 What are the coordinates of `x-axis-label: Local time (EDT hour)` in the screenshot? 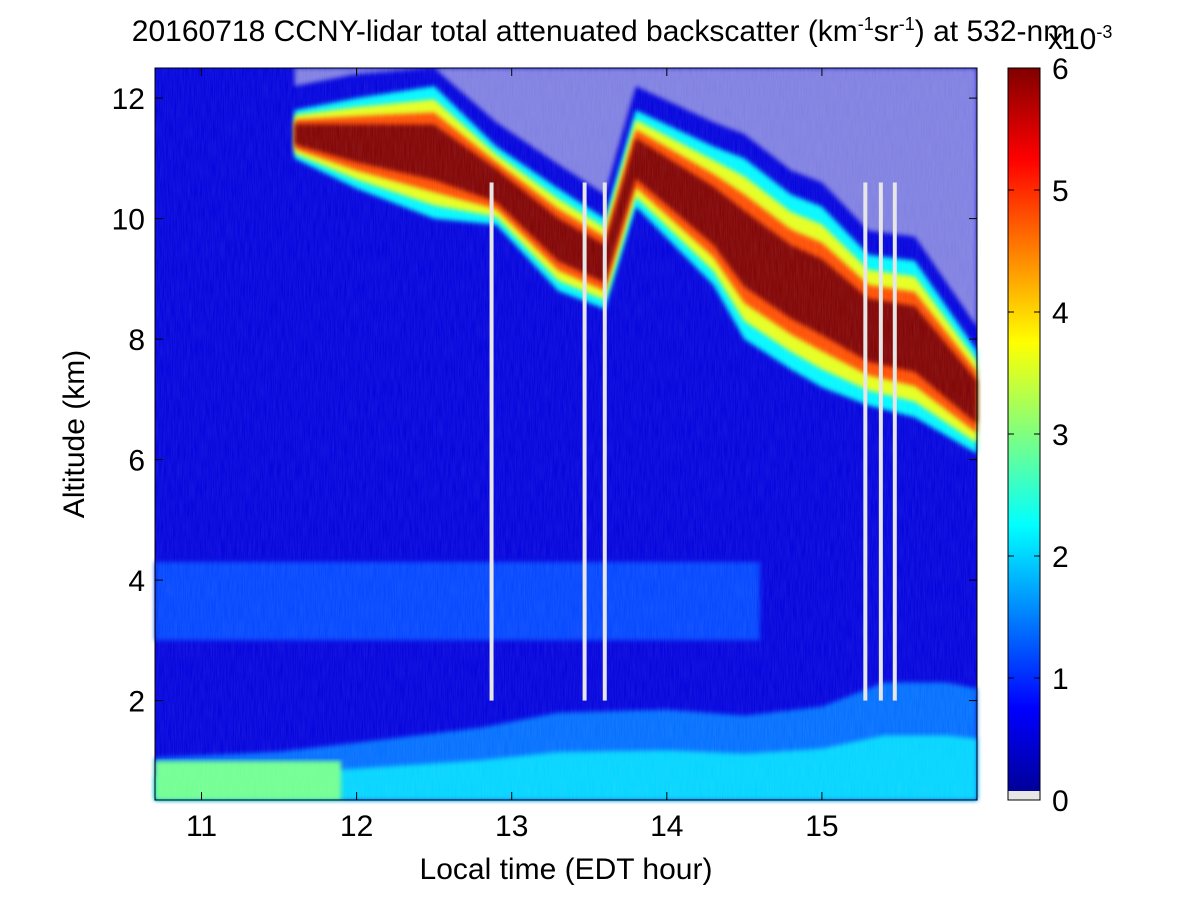 It's located at (566, 869).